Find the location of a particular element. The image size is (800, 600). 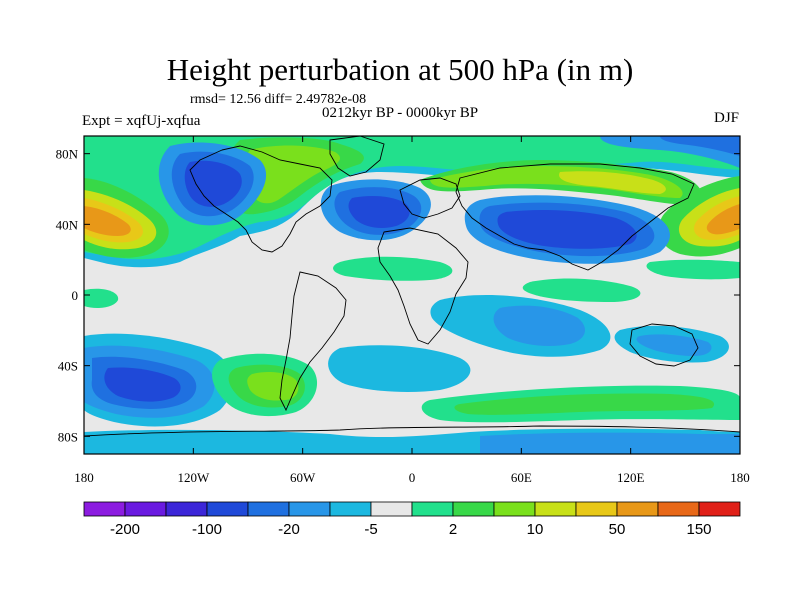

colorbar-label: -200 is located at coordinates (125, 529).